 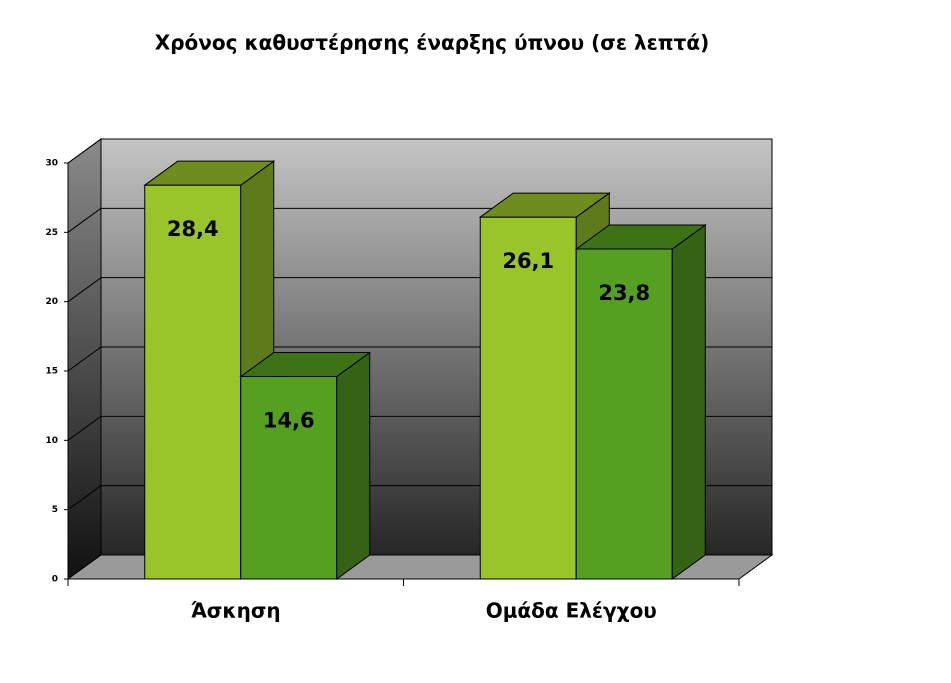 I want to click on value-label: 23,8, so click(x=624, y=293).